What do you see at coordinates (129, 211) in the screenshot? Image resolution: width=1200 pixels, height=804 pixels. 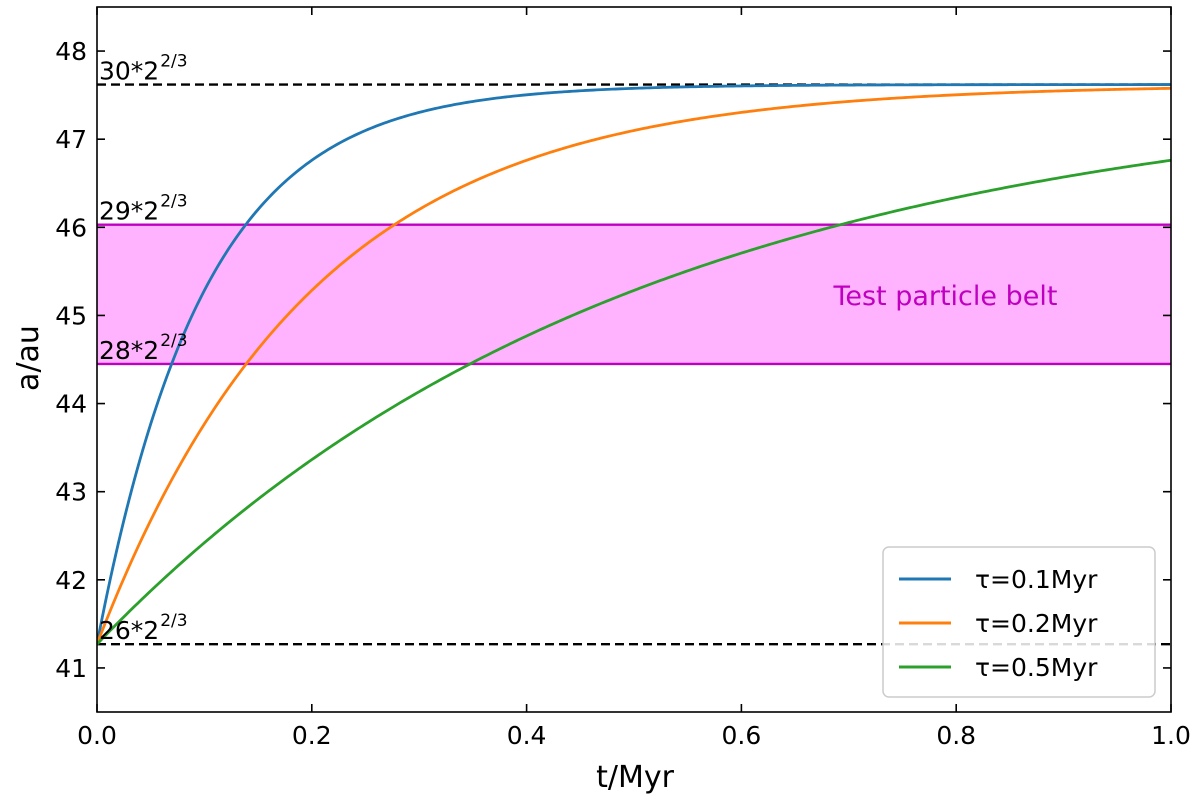 I see `reference-label-2: 29*2` at bounding box center [129, 211].